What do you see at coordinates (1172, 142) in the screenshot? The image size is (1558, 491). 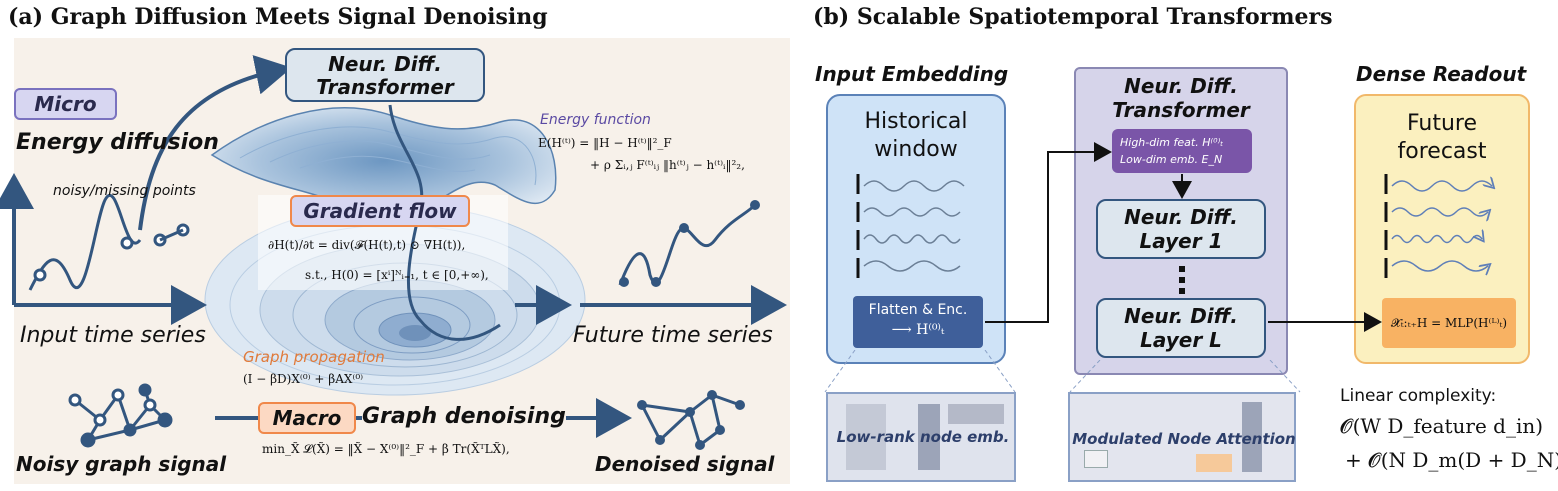 I see `highdim-line1: High-dim feat. H⁽⁰⁾ₜ` at bounding box center [1172, 142].